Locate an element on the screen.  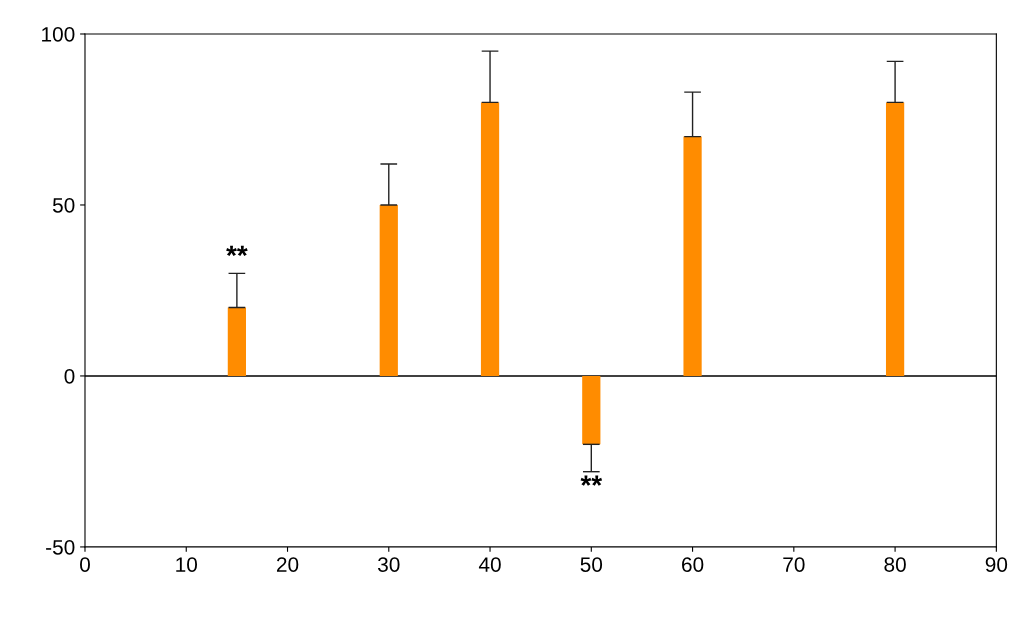
y-tick-label: 0 is located at coordinates (69, 376).